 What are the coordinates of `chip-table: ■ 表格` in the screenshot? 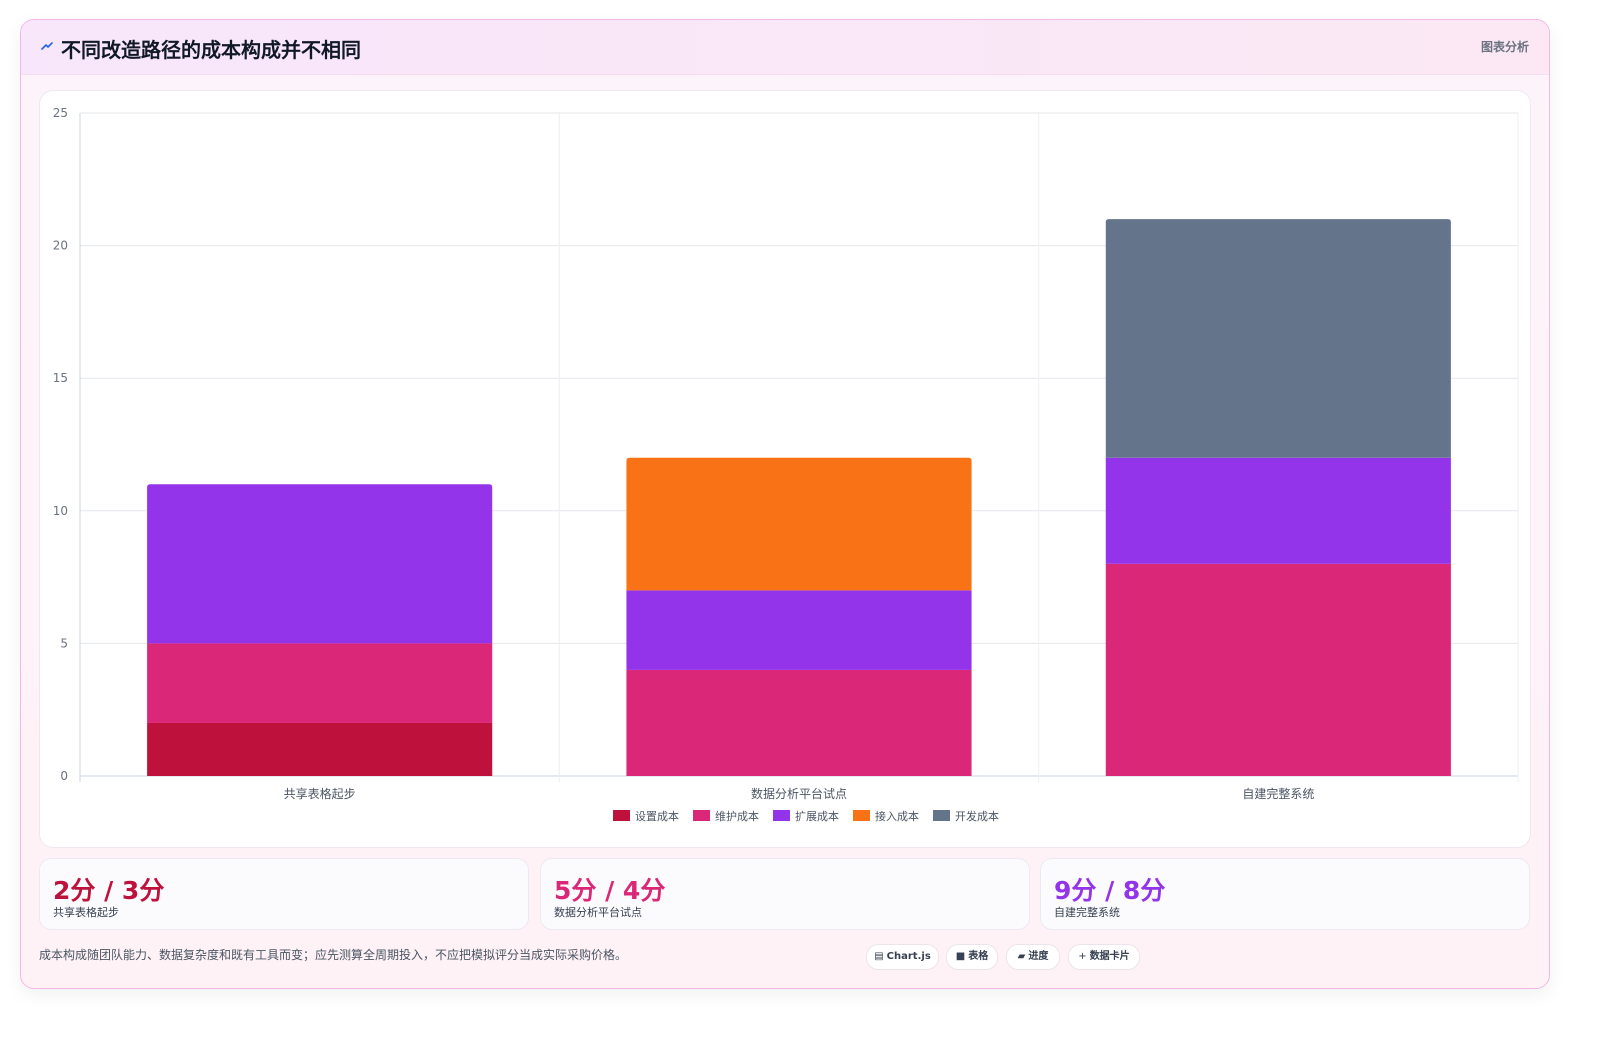 It's located at (972, 957).